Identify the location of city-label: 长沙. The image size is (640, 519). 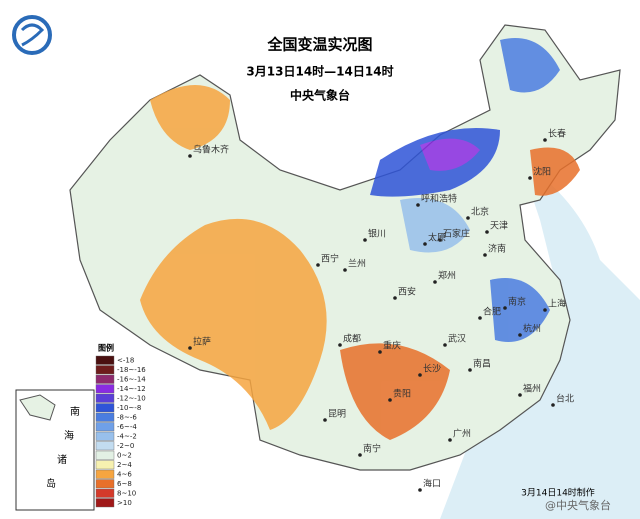
(432, 369).